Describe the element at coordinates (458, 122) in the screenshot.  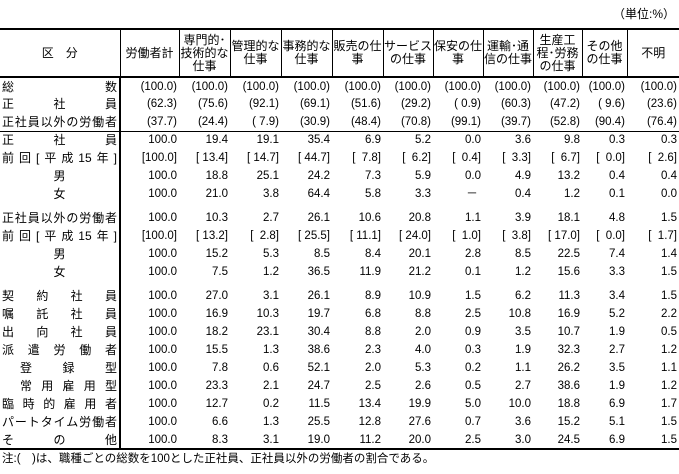
I see `value-cell: (99.1)` at that location.